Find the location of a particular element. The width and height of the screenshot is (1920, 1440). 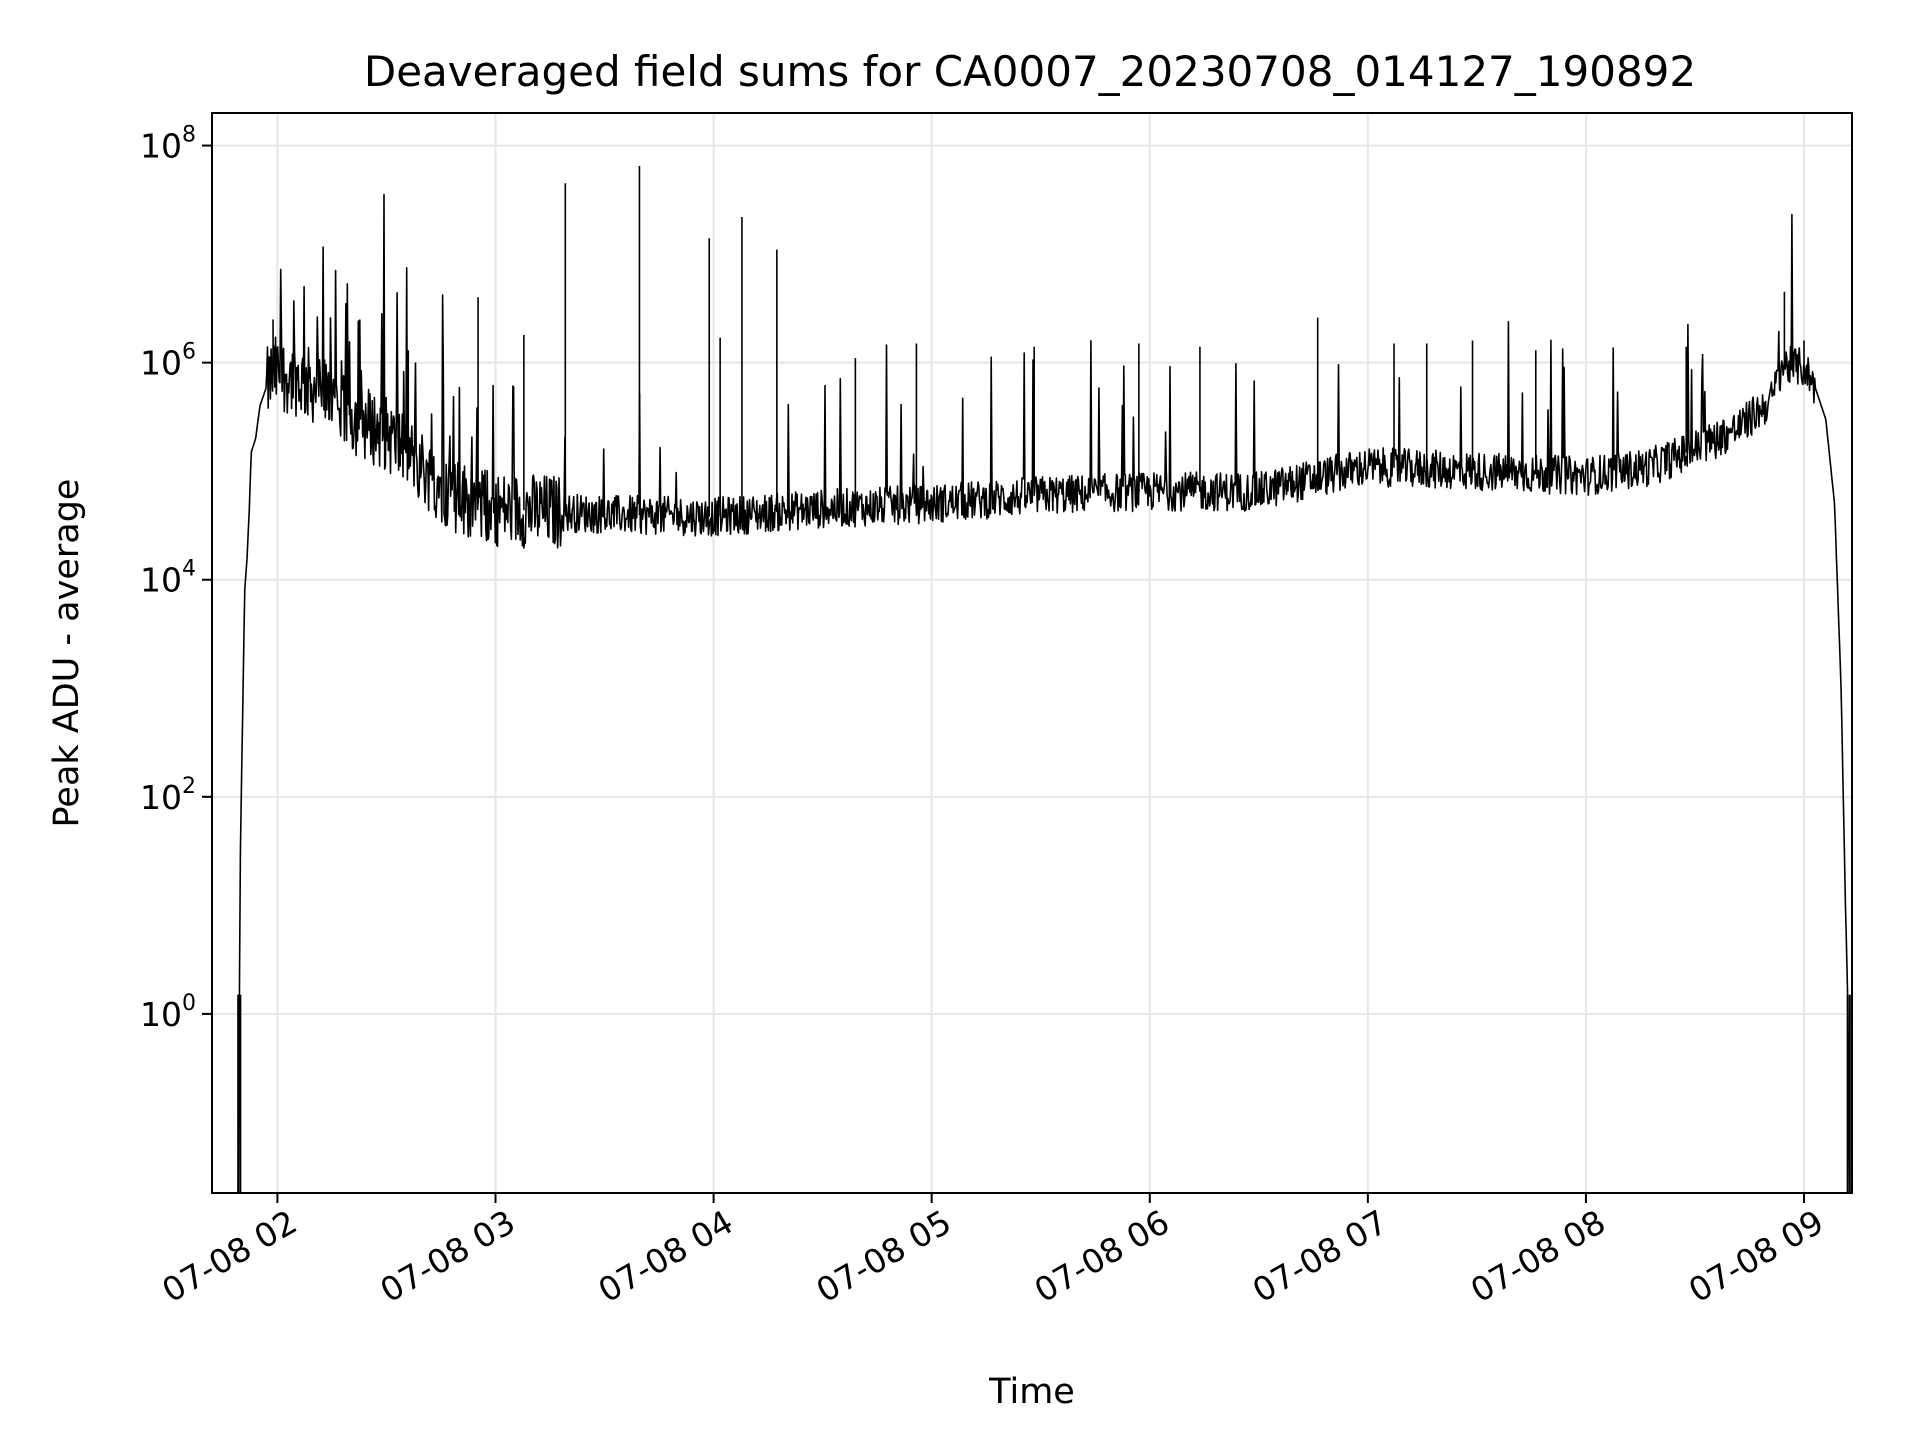

y-tick-label: 10⁴ is located at coordinates (168, 578).